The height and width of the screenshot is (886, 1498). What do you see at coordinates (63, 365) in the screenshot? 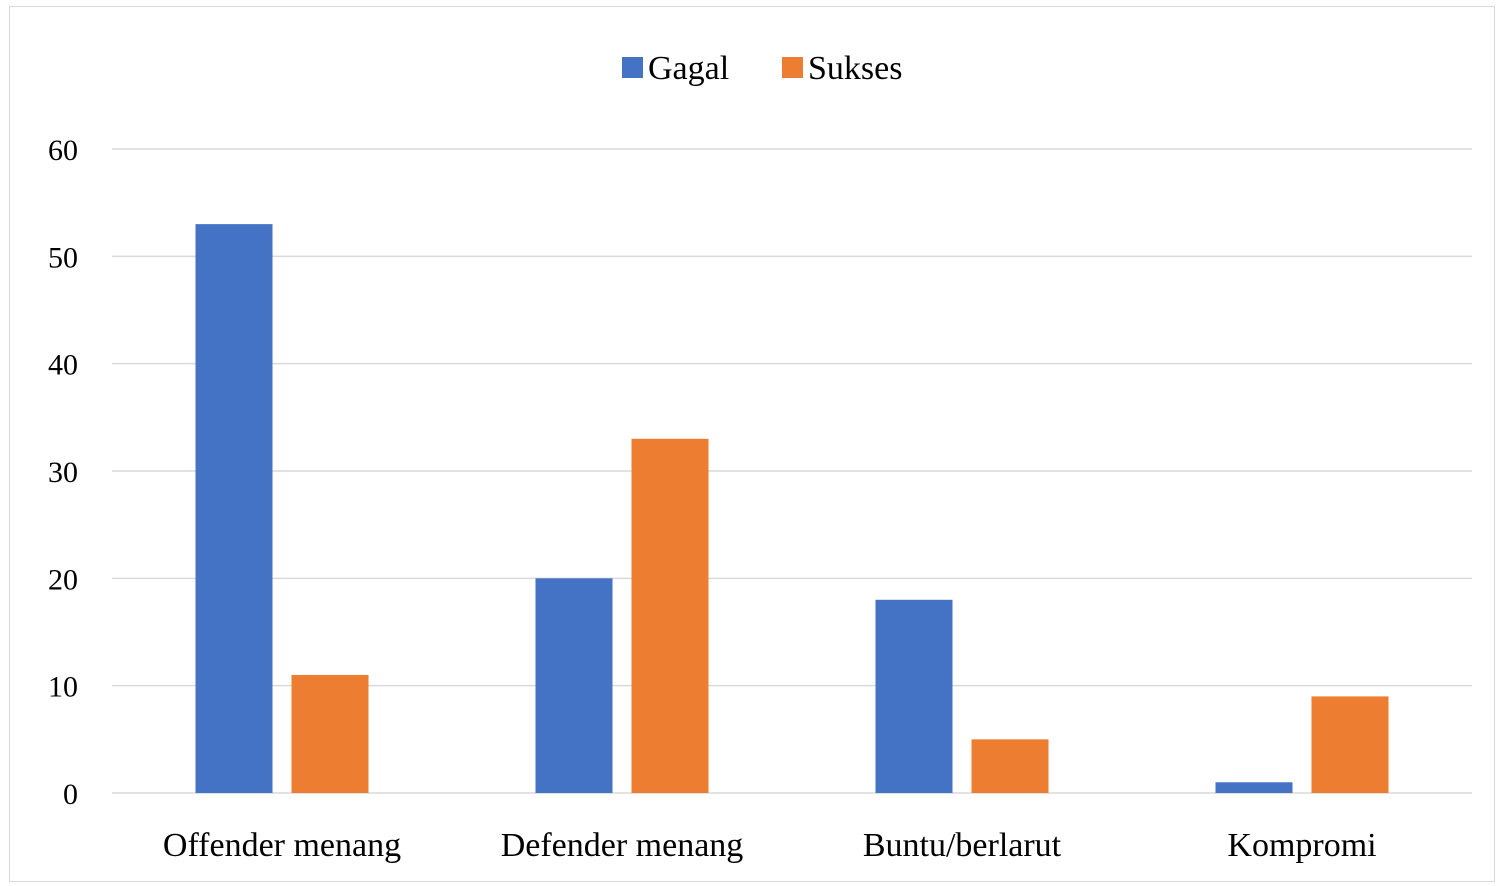
I see `y-tick-label: 40` at bounding box center [63, 365].